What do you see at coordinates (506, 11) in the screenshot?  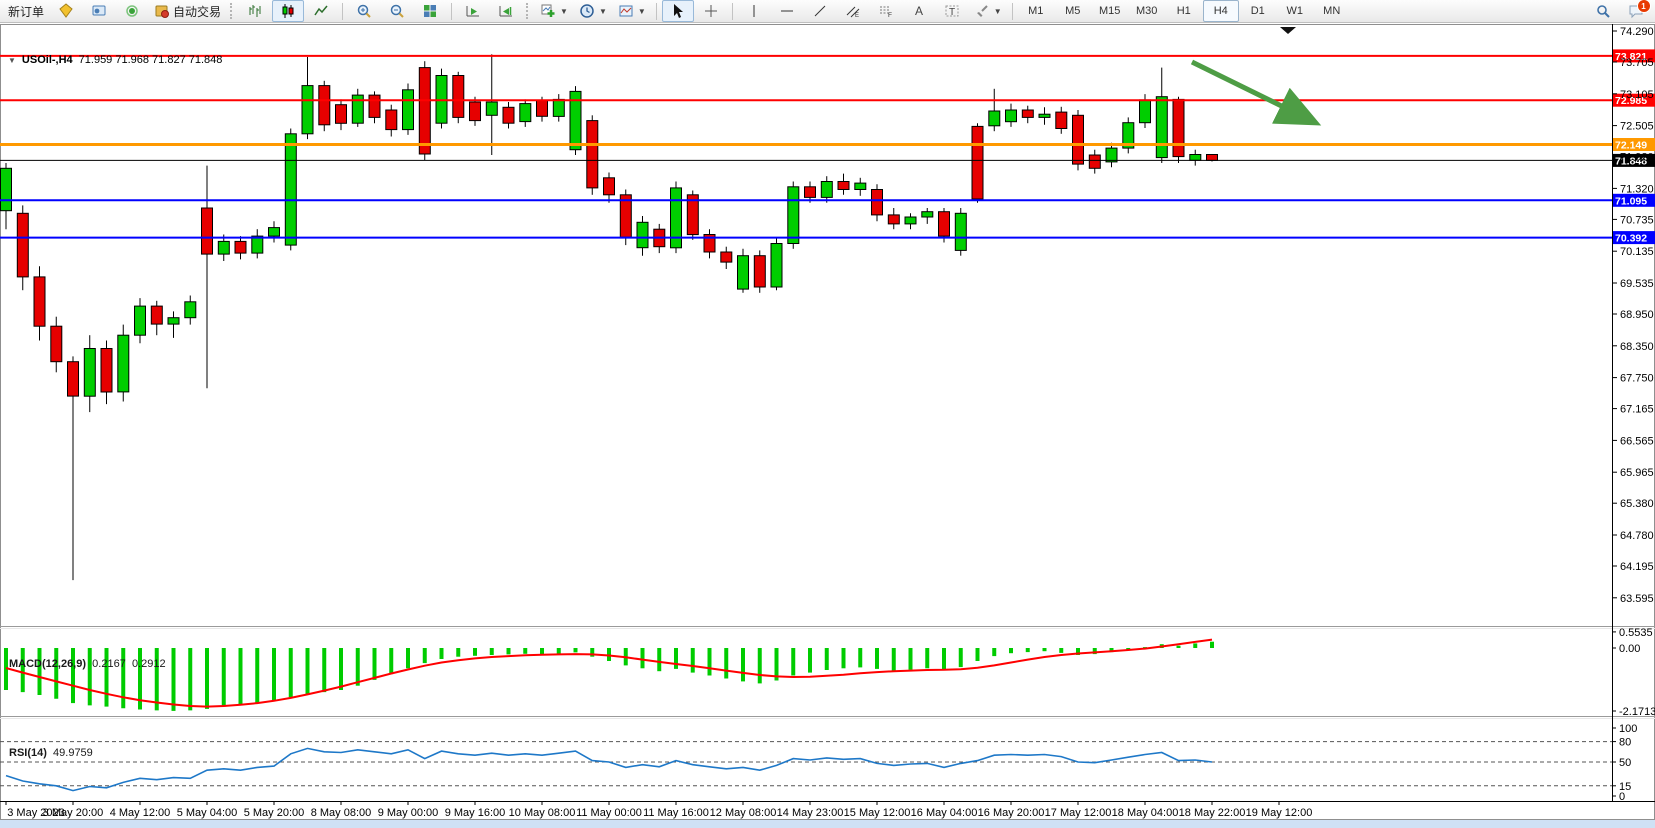 I see `chart-shift-button` at bounding box center [506, 11].